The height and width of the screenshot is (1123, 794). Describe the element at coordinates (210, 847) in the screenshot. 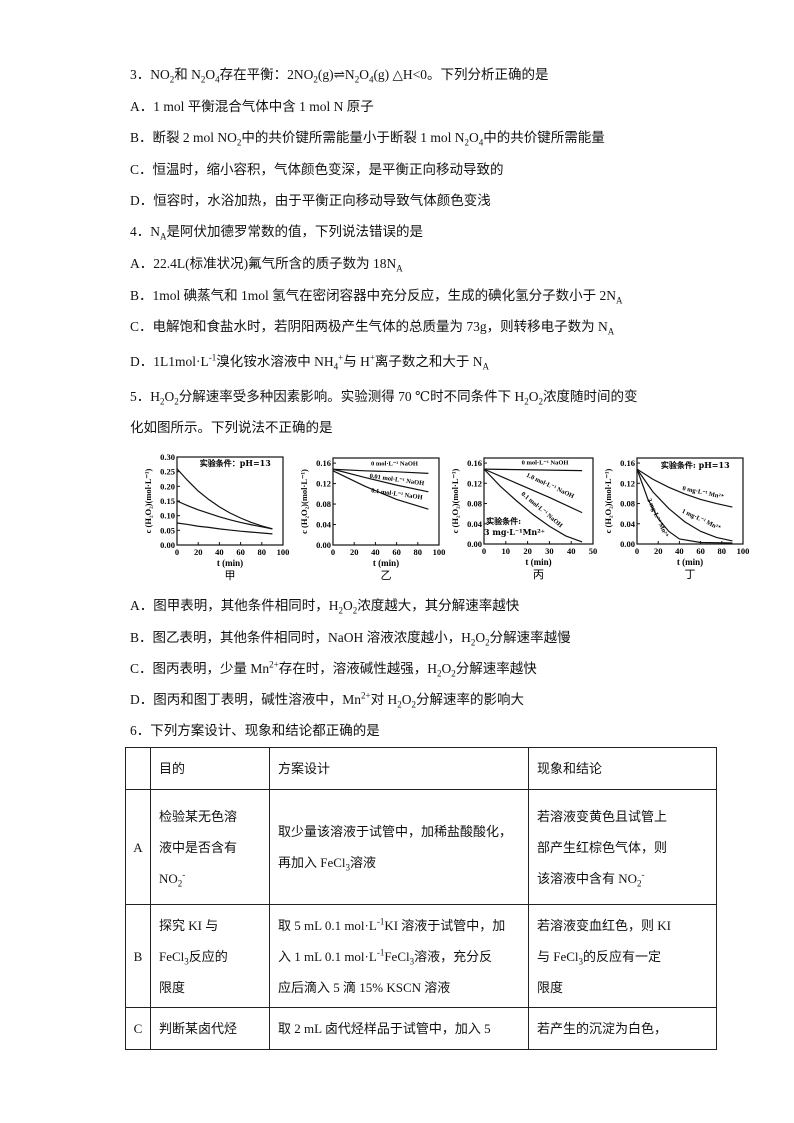

I see `cell-line: 液中是否含有` at that location.